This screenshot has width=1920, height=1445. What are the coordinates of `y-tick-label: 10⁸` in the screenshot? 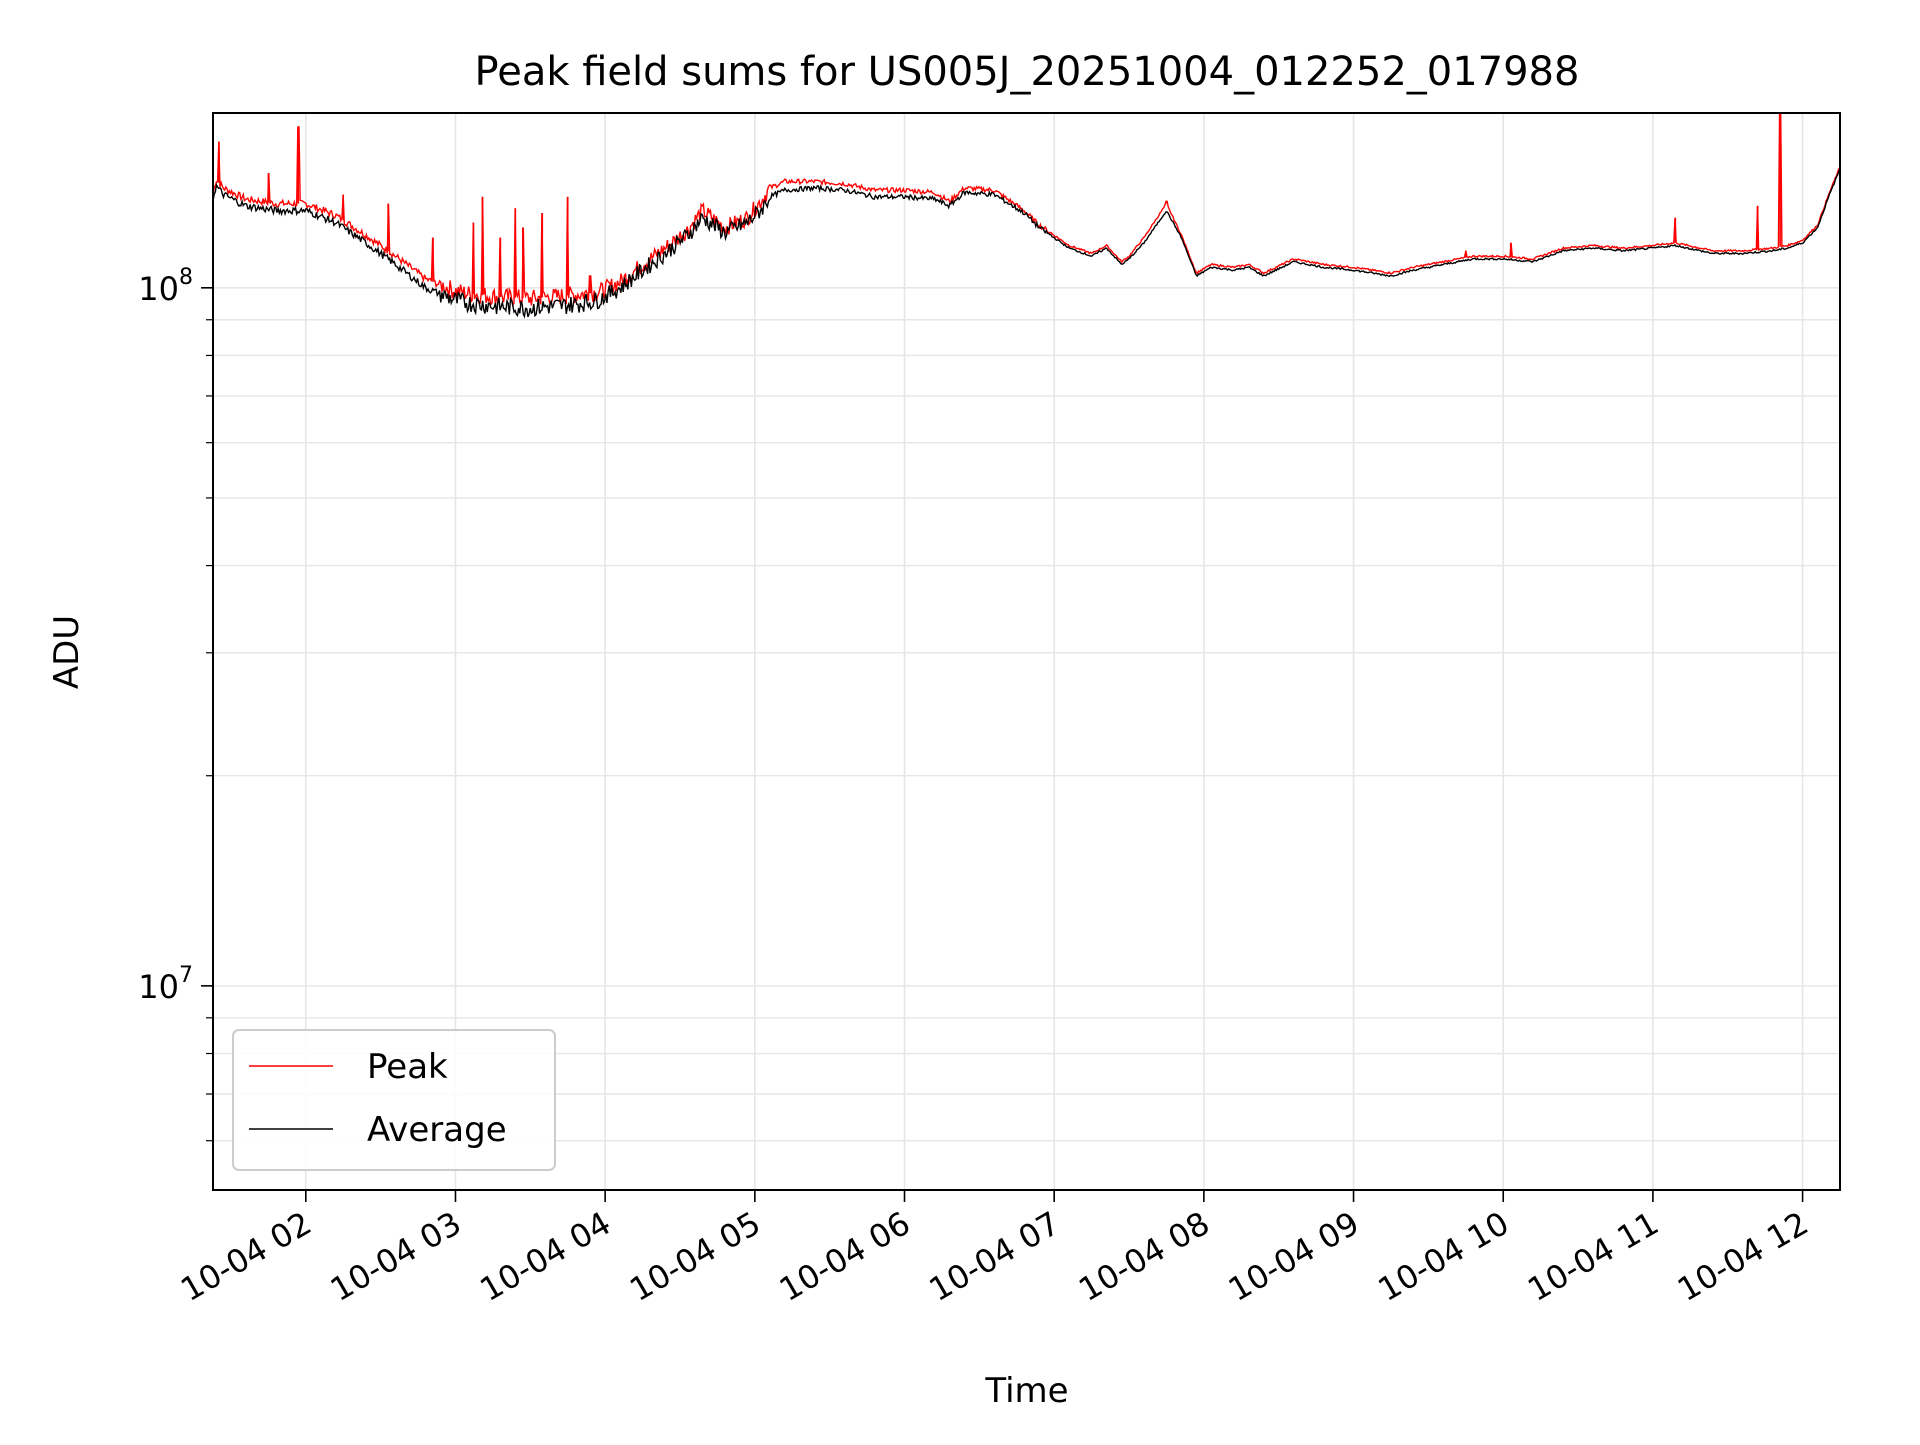 It's located at (165, 286).